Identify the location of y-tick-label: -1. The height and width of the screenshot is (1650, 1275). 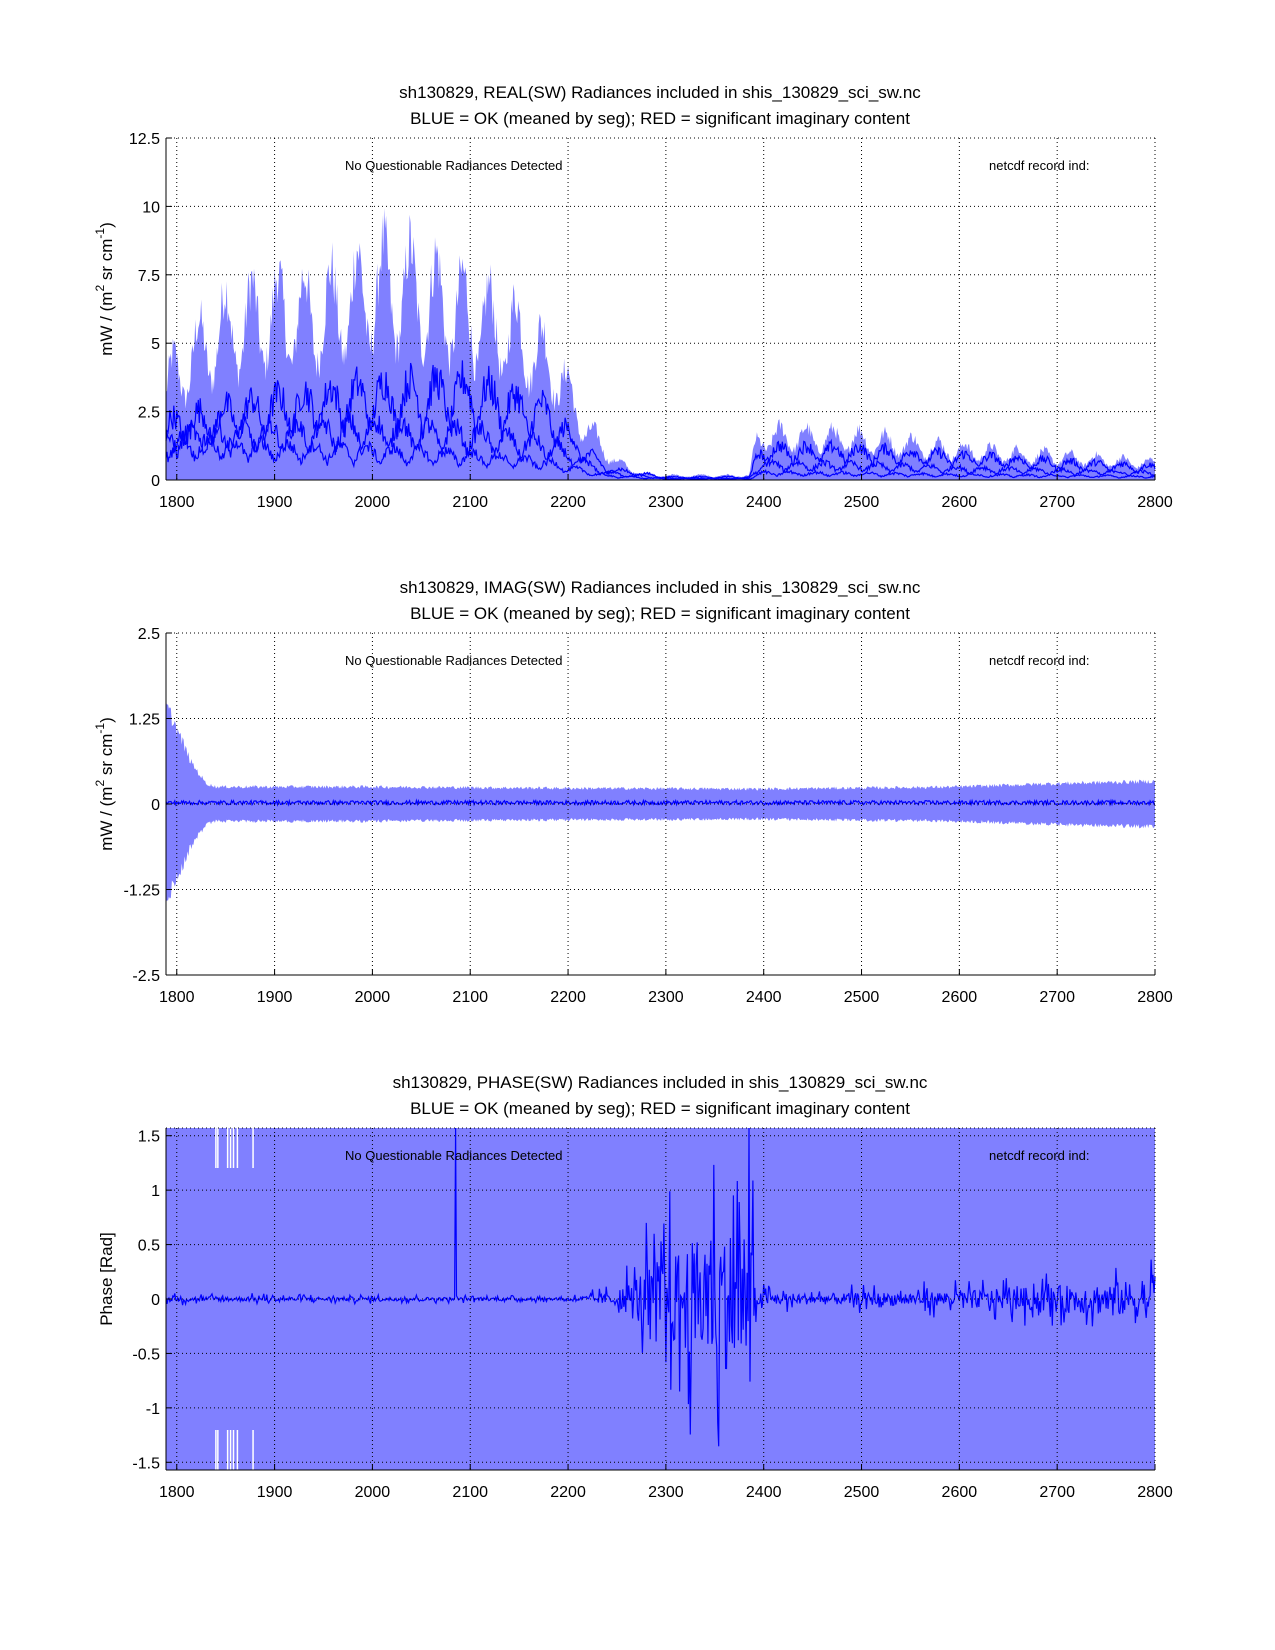
(153, 1409).